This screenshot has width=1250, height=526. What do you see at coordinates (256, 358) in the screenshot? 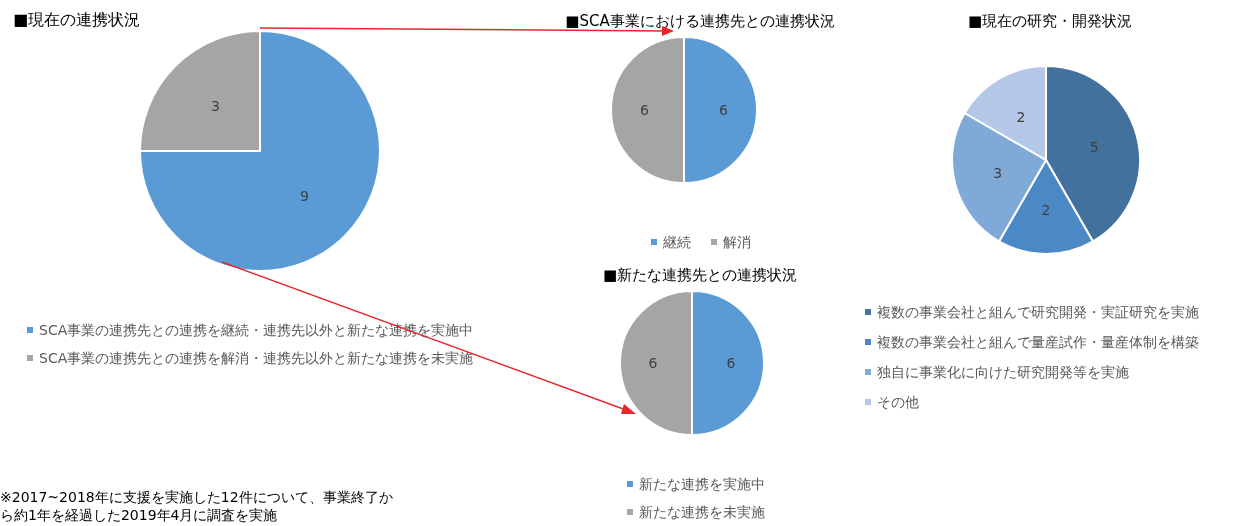
I see `legend-label: SCA事業の連携先との連携を解消・連携先以外と新たな連携を未実施` at bounding box center [256, 358].